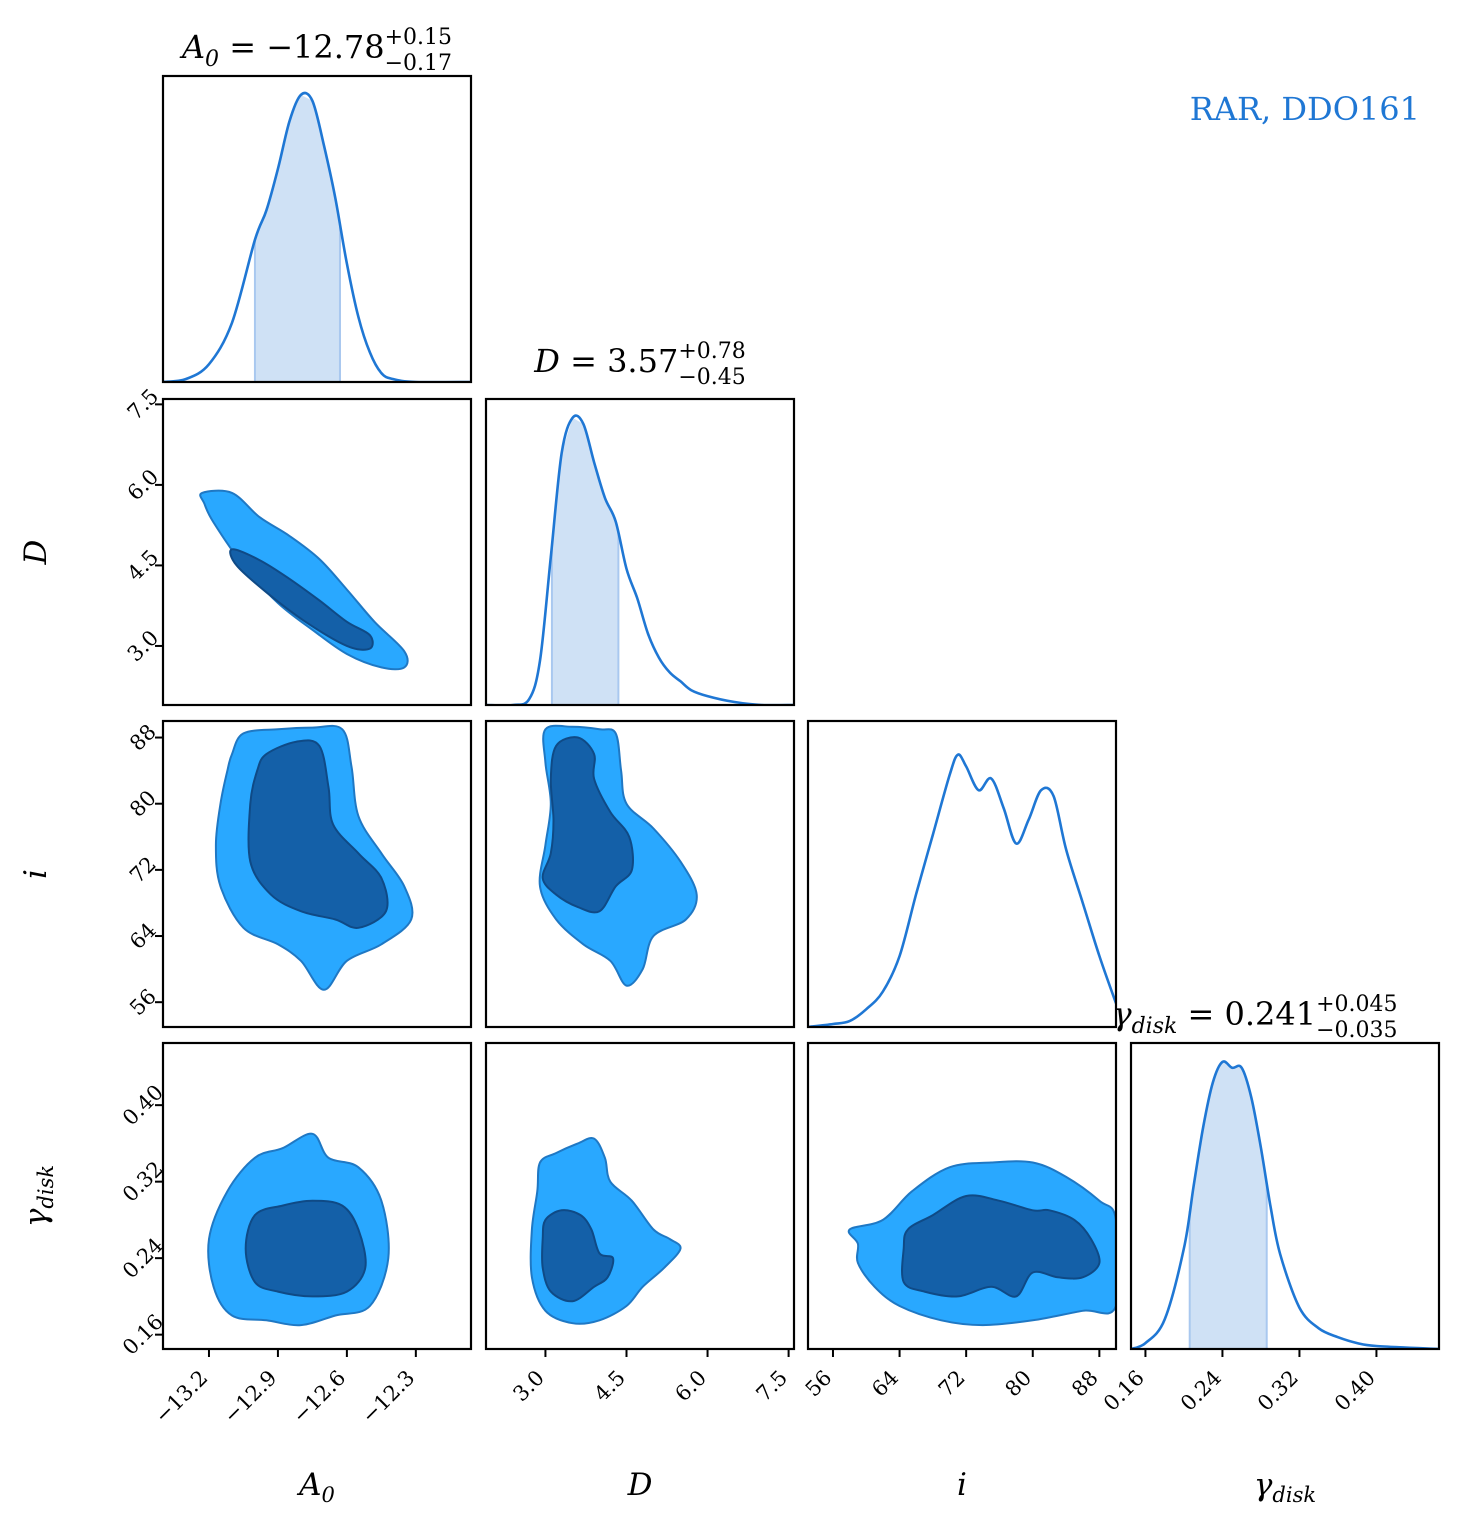 The width and height of the screenshot is (1468, 1533). I want to click on x-tick-label-D: 6.0, so click(690, 1386).